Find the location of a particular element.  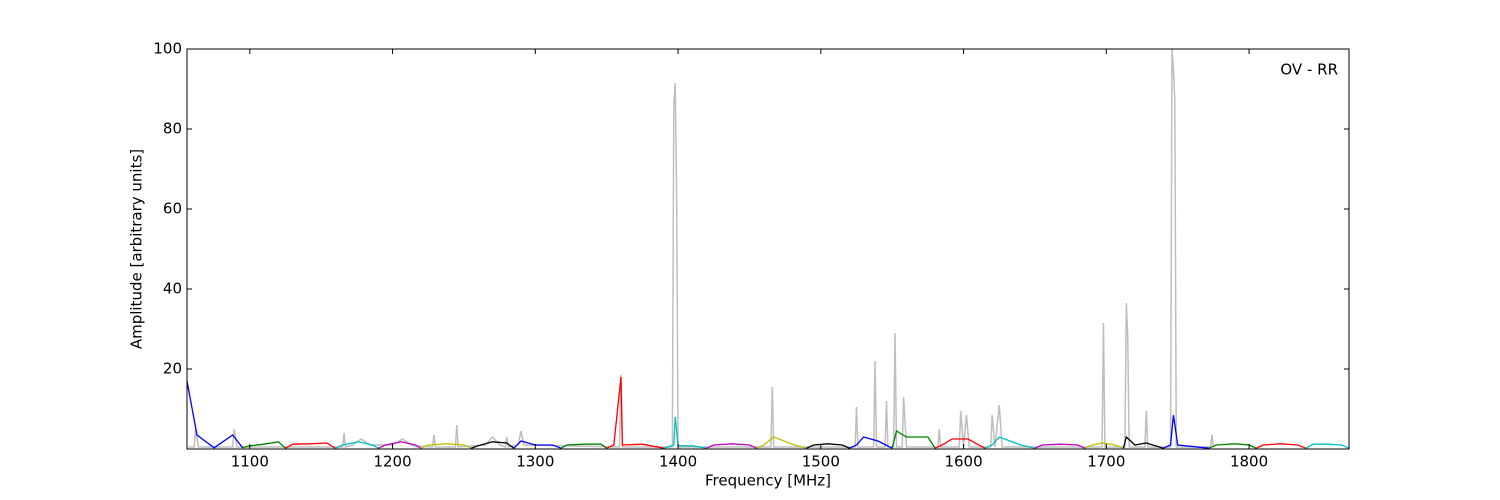

y-tick-label: 20 is located at coordinates (172, 369).